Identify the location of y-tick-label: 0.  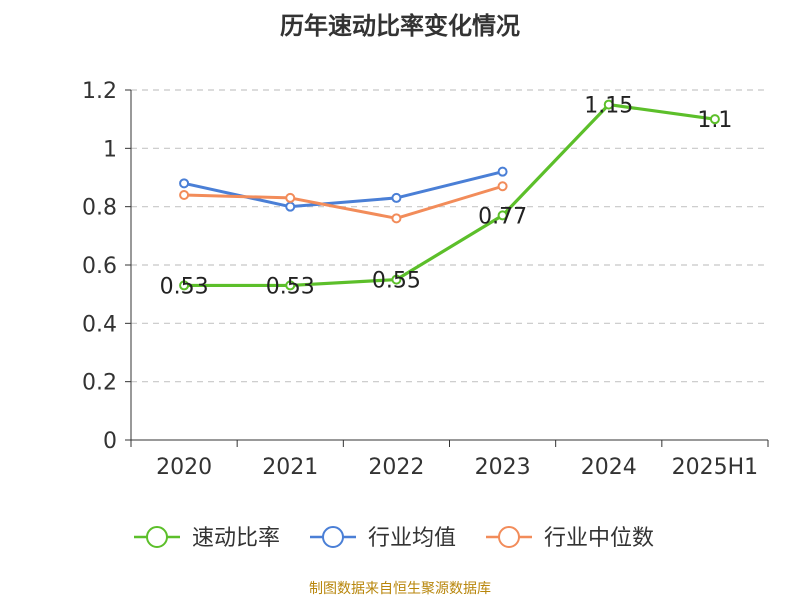
(110, 441).